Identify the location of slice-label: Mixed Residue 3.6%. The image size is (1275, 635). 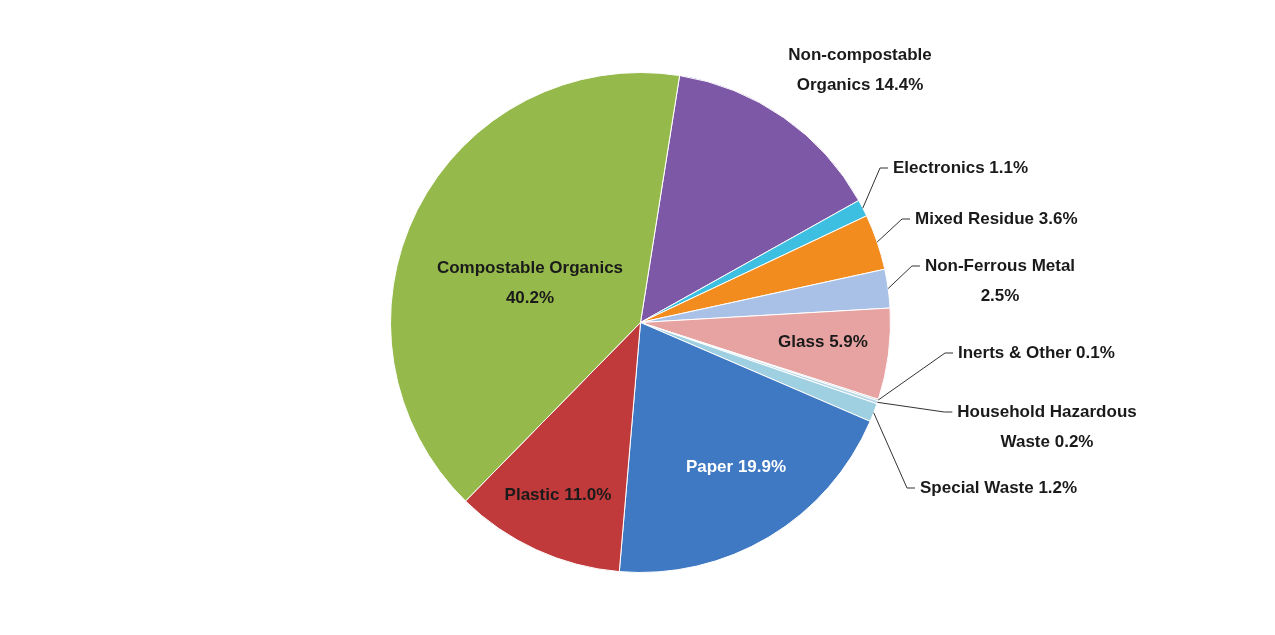
(996, 218).